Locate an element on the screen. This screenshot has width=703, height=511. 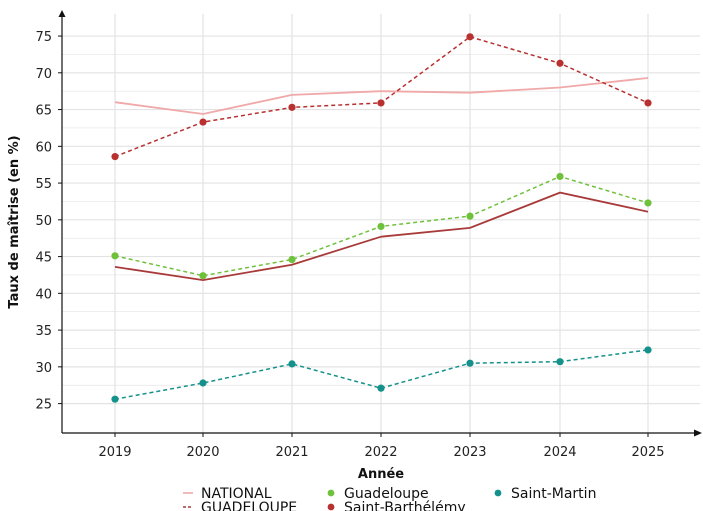
x-axis-title: Année is located at coordinates (381, 474).